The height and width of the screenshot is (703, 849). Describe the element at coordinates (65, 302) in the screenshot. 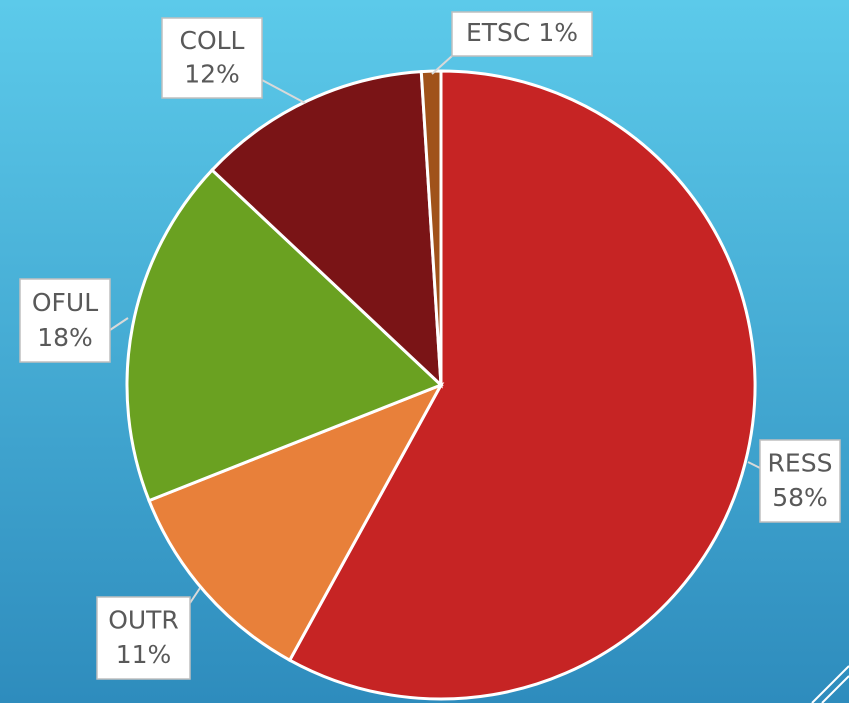

I see `category-label: OFUL` at that location.